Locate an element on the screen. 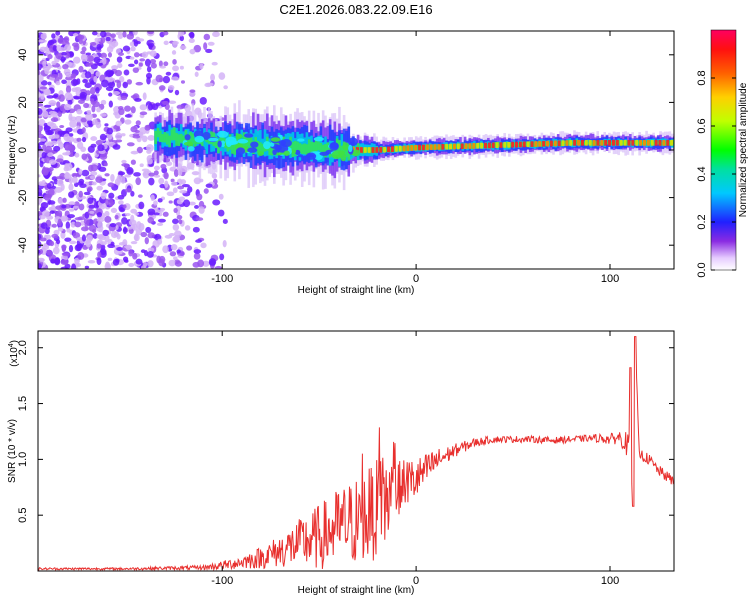 The image size is (750, 600). colorbar-tick-label: 0.6 is located at coordinates (702, 125).